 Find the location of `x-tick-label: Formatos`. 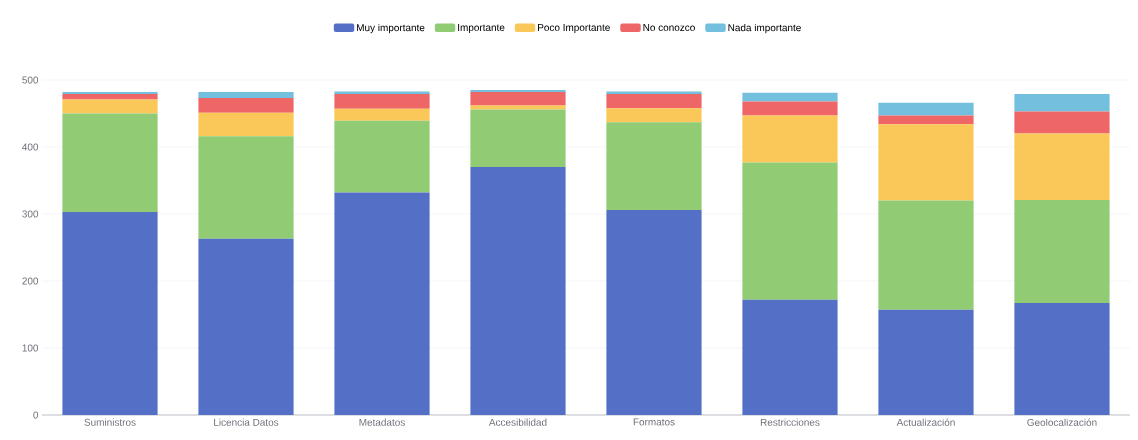

x-tick-label: Formatos is located at coordinates (654, 422).